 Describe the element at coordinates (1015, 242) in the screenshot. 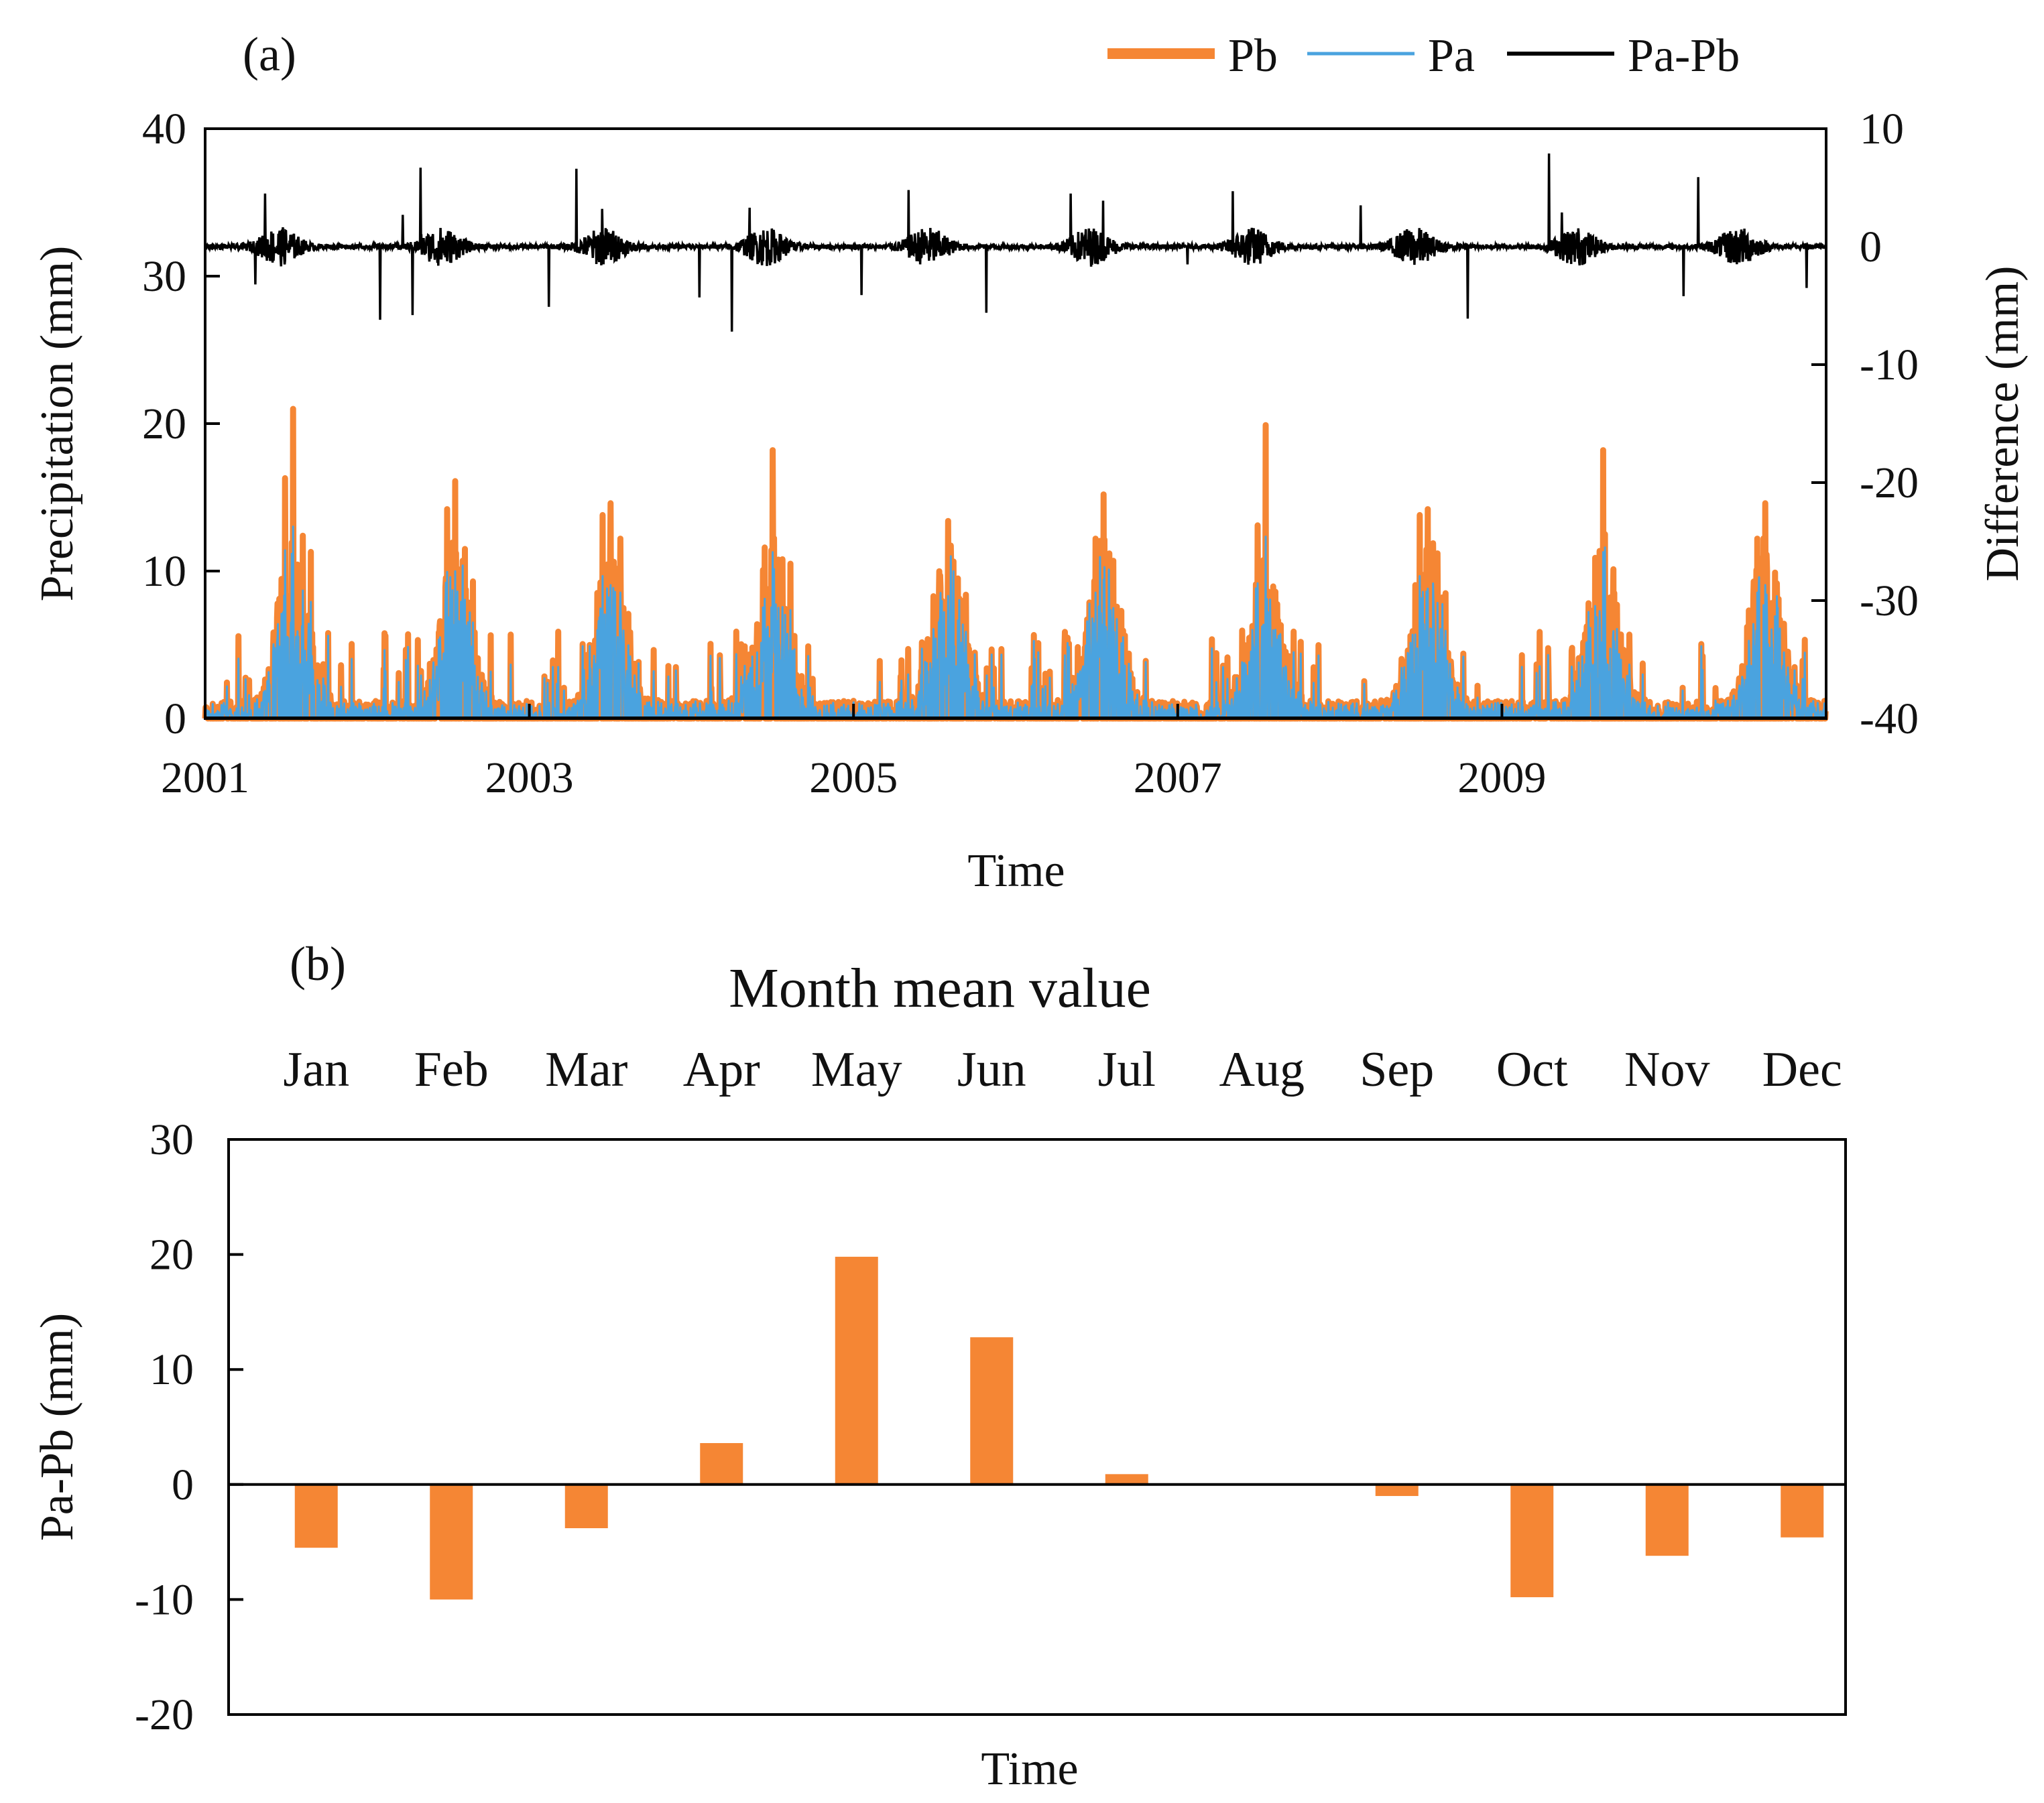

I see `series-line-pa-pb` at that location.